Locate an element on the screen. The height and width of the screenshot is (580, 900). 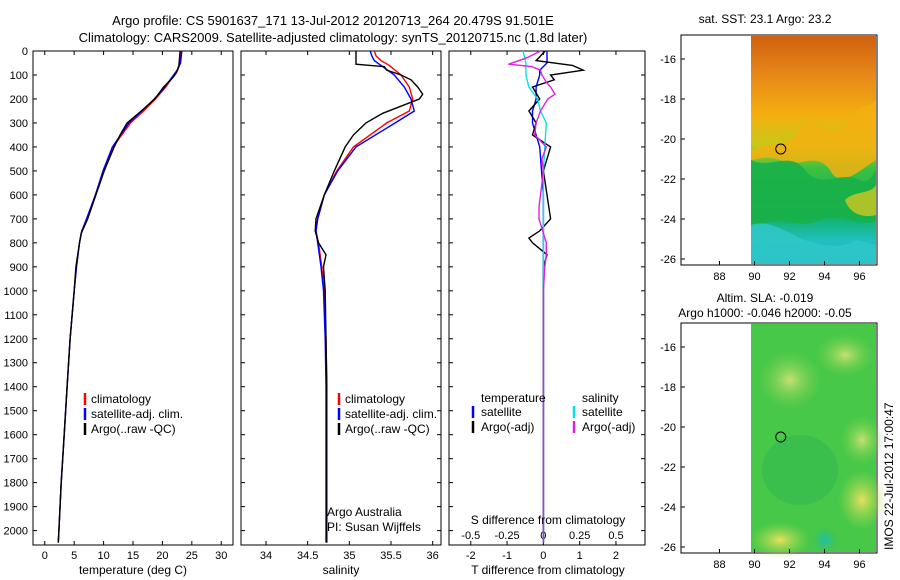
legend-label-argo: Argo(..raw -QC) is located at coordinates (387, 429).